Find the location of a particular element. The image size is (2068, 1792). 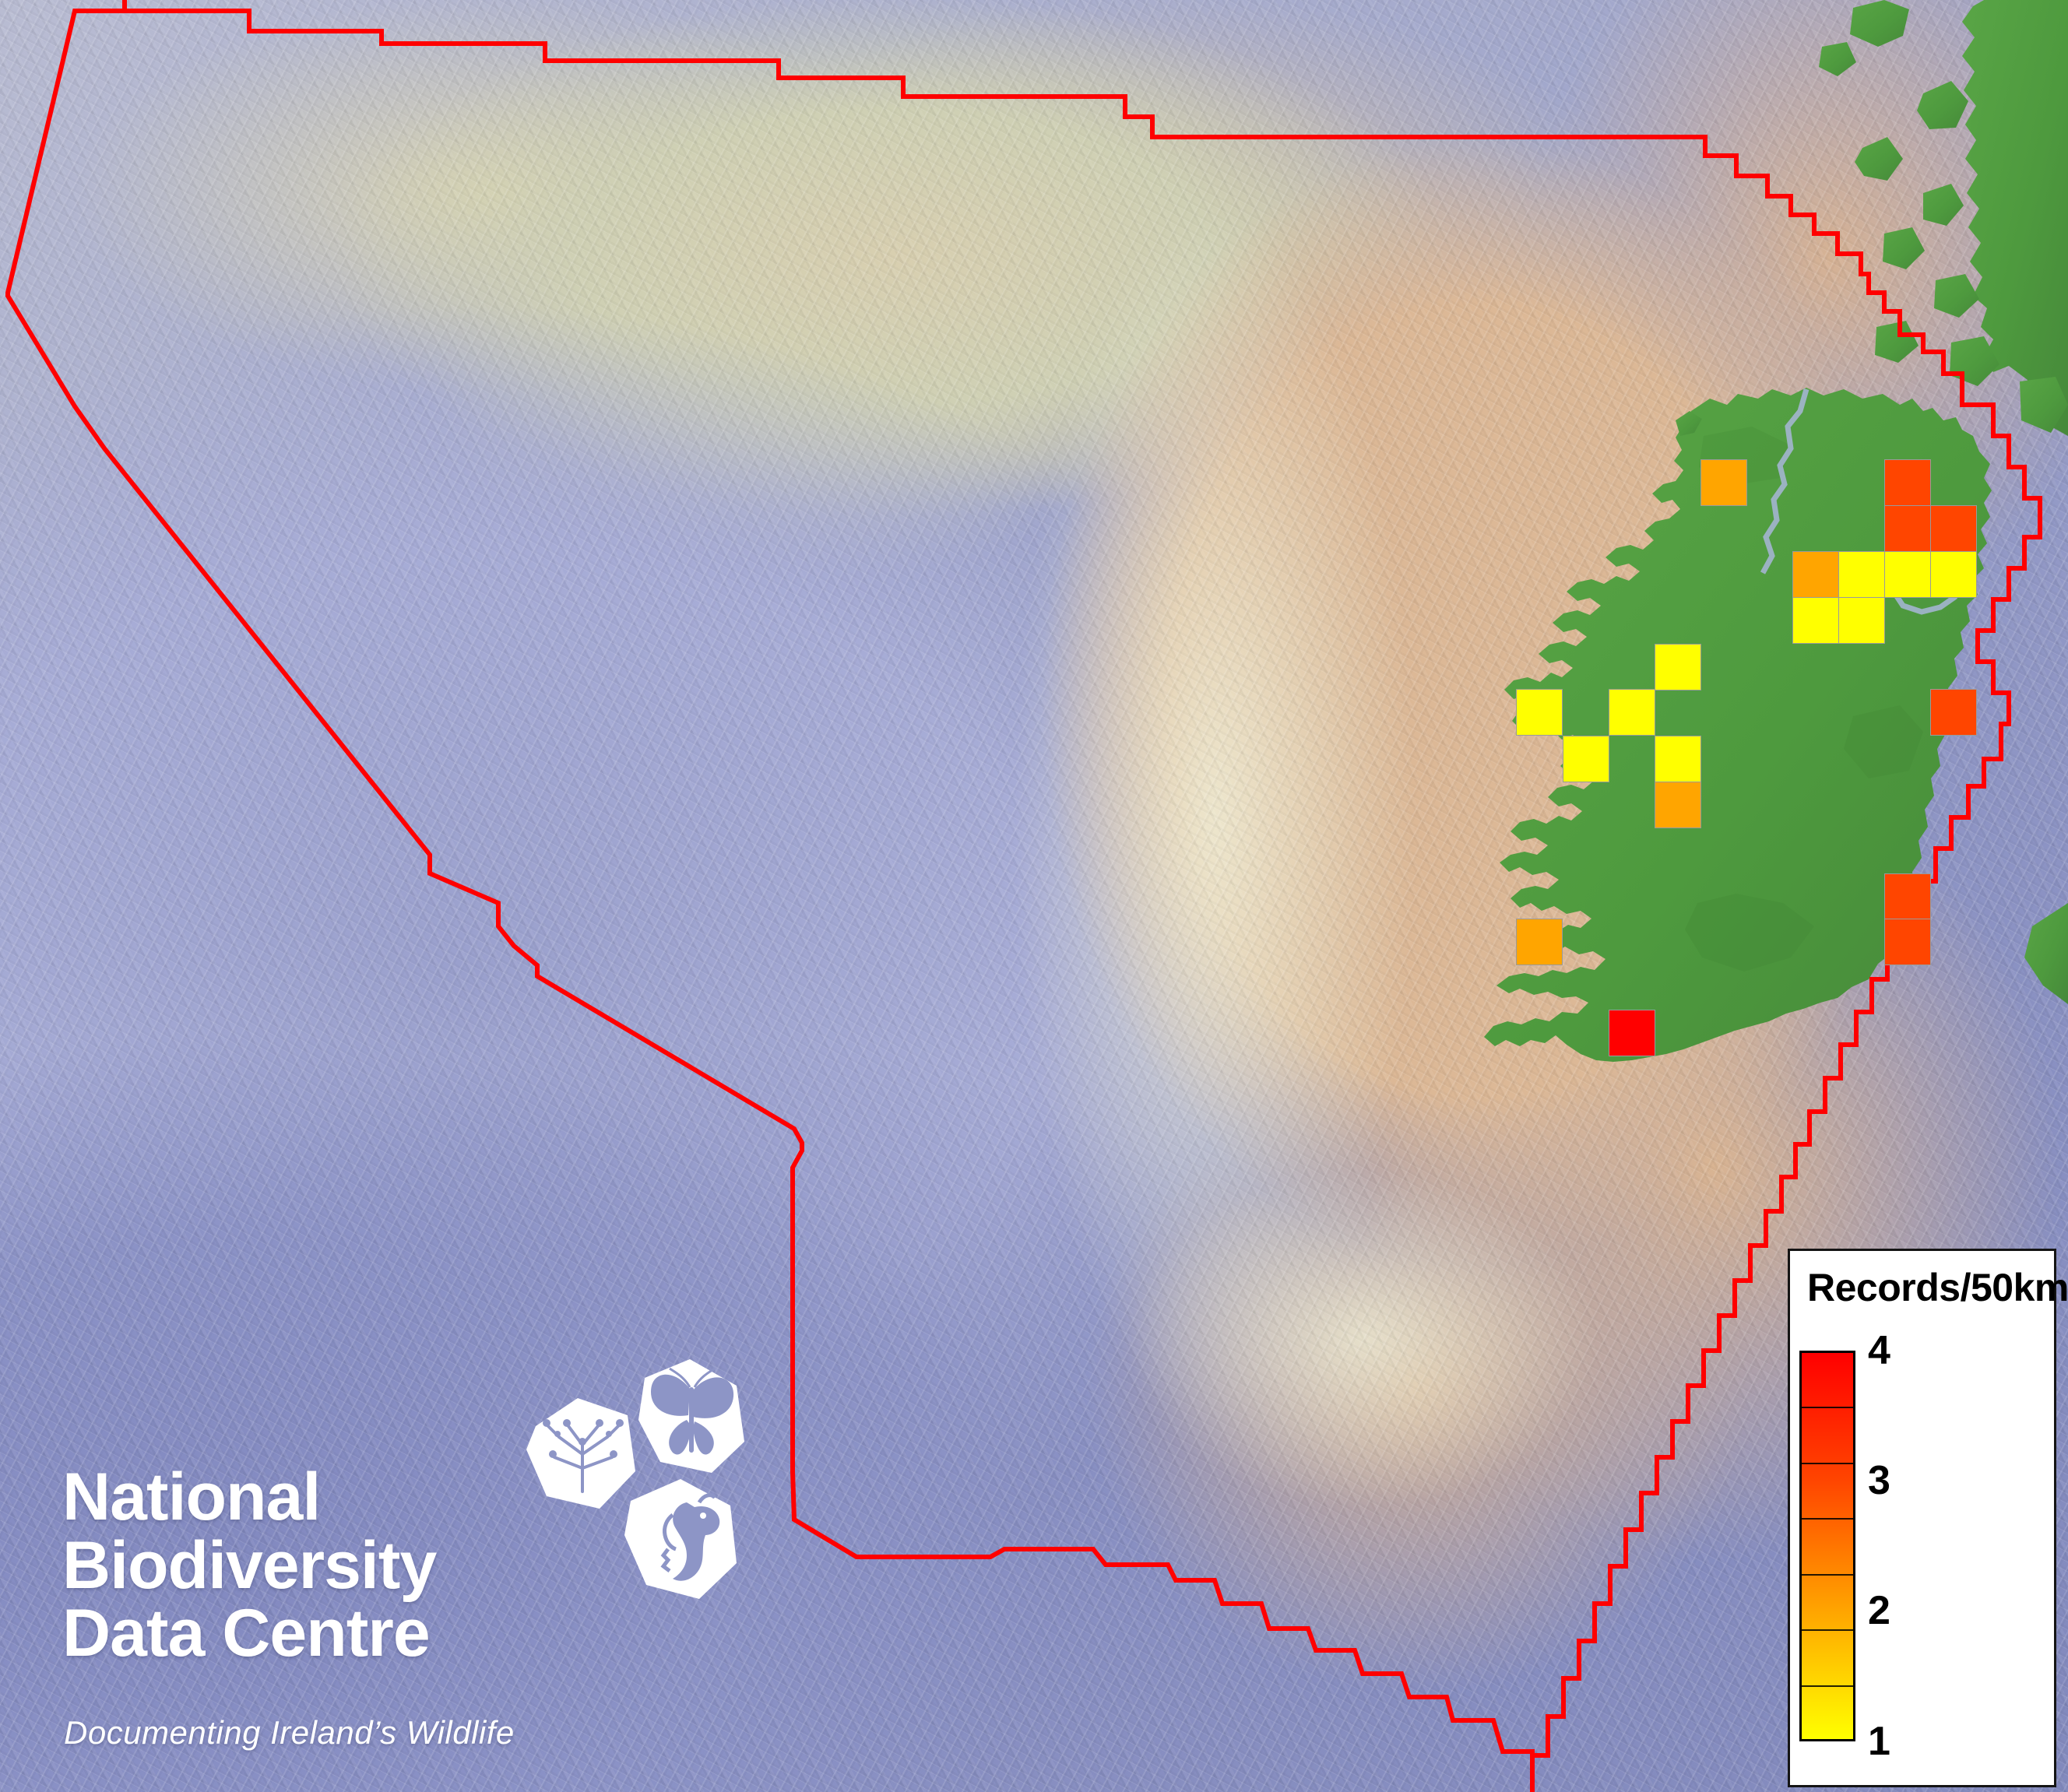

logo-wordmark: National Biodiversity Data Centre is located at coordinates (296, 1565).